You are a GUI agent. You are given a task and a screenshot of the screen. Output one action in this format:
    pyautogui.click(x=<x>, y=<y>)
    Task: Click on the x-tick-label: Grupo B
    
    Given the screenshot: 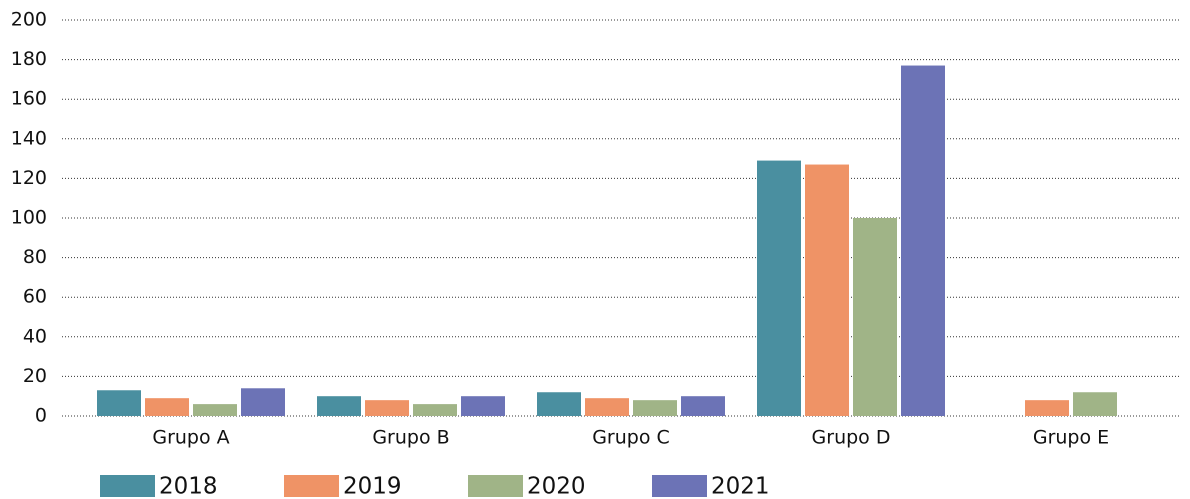 What is the action you would take?
    pyautogui.click(x=410, y=438)
    